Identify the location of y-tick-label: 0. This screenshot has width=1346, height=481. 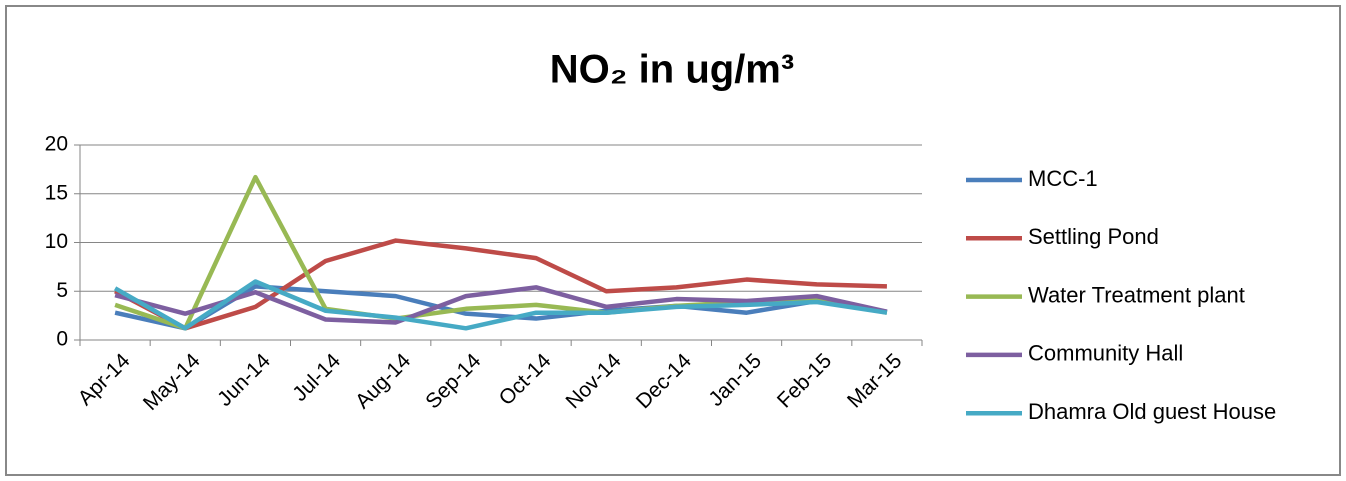
(62, 339).